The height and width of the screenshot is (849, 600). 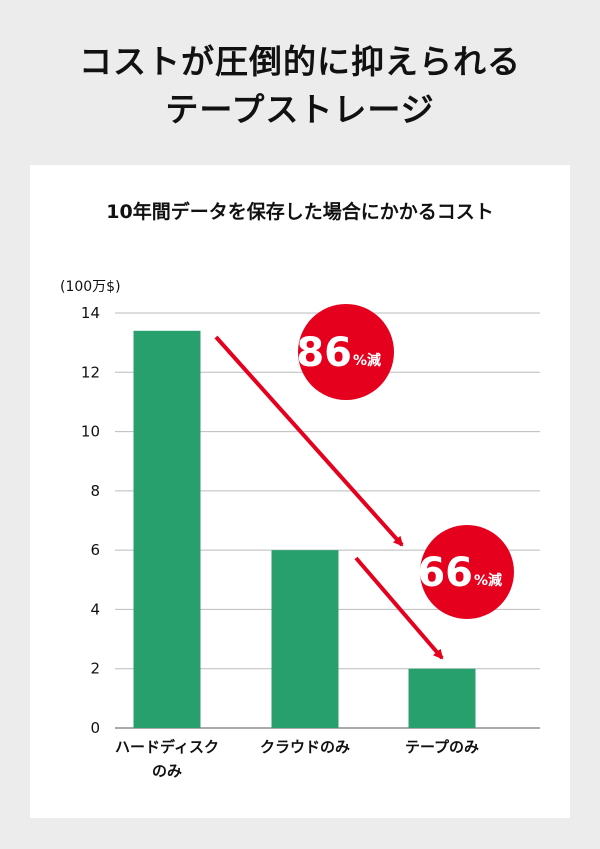 I want to click on y-tick-label: 2, so click(x=95, y=669).